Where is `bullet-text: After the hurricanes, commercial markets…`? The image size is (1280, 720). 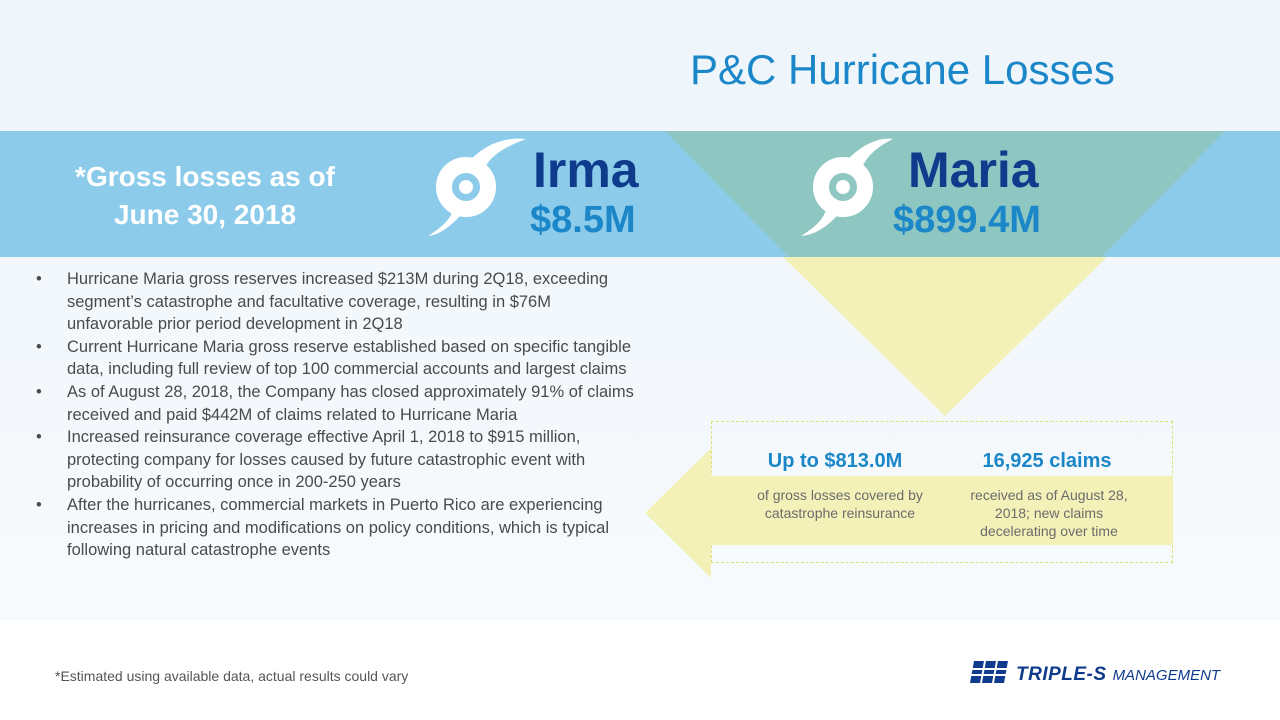 bullet-text: After the hurricanes, commercial markets… is located at coordinates (338, 527).